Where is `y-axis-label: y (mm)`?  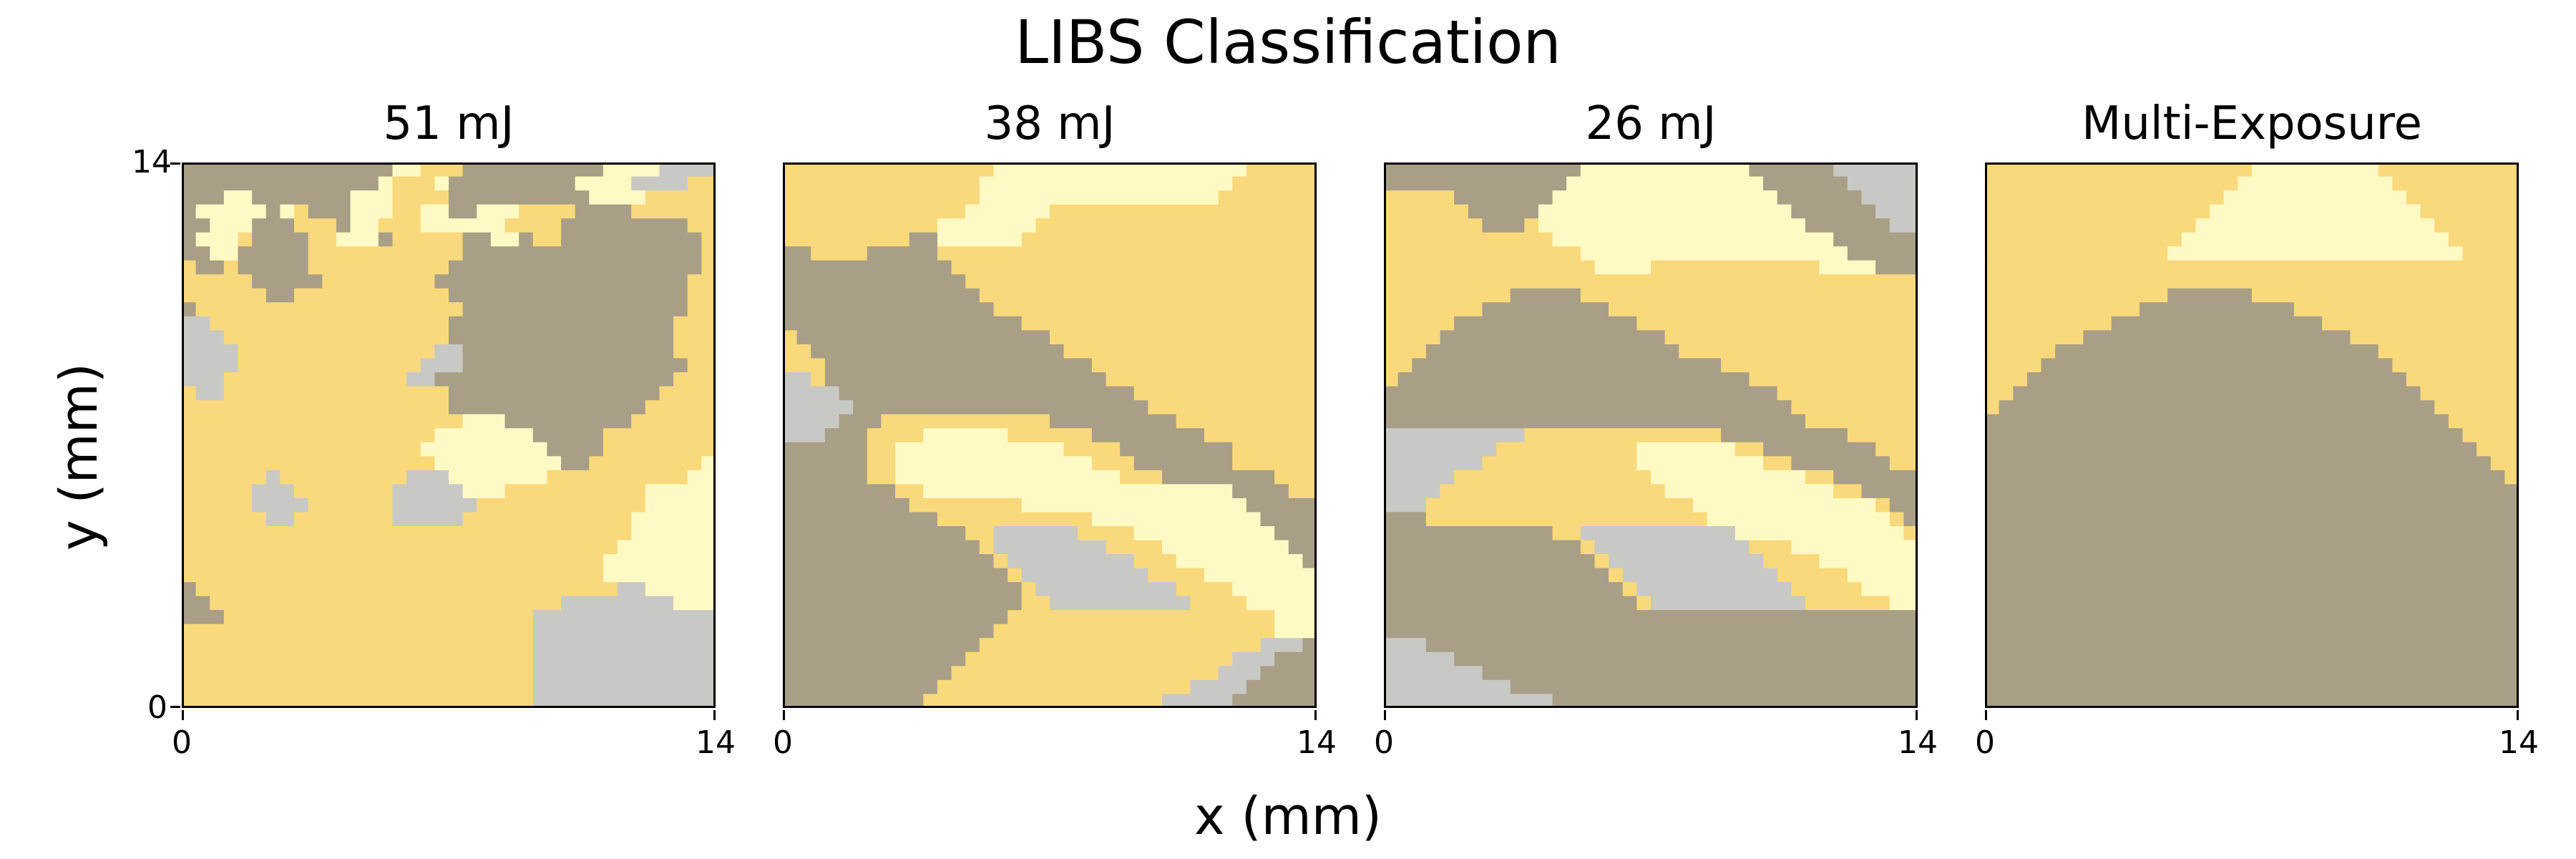
y-axis-label: y (mm) is located at coordinates (79, 456).